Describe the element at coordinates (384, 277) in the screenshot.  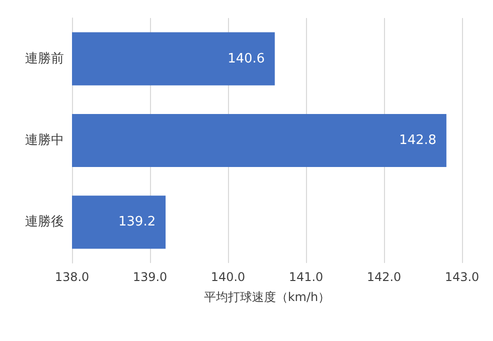
I see `x-tick-label: 142.0` at that location.